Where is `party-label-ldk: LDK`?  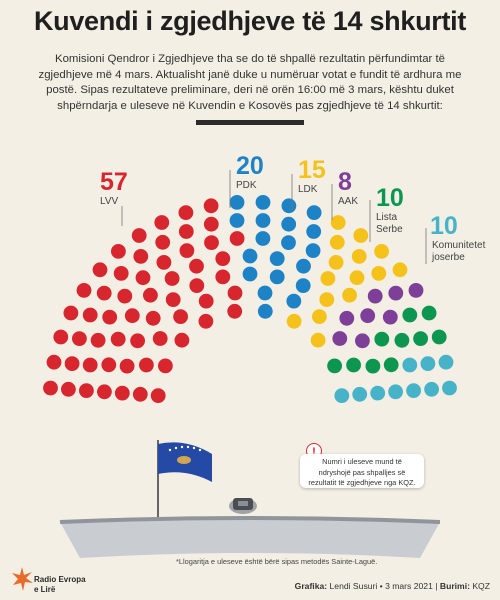 party-label-ldk: LDK is located at coordinates (308, 189).